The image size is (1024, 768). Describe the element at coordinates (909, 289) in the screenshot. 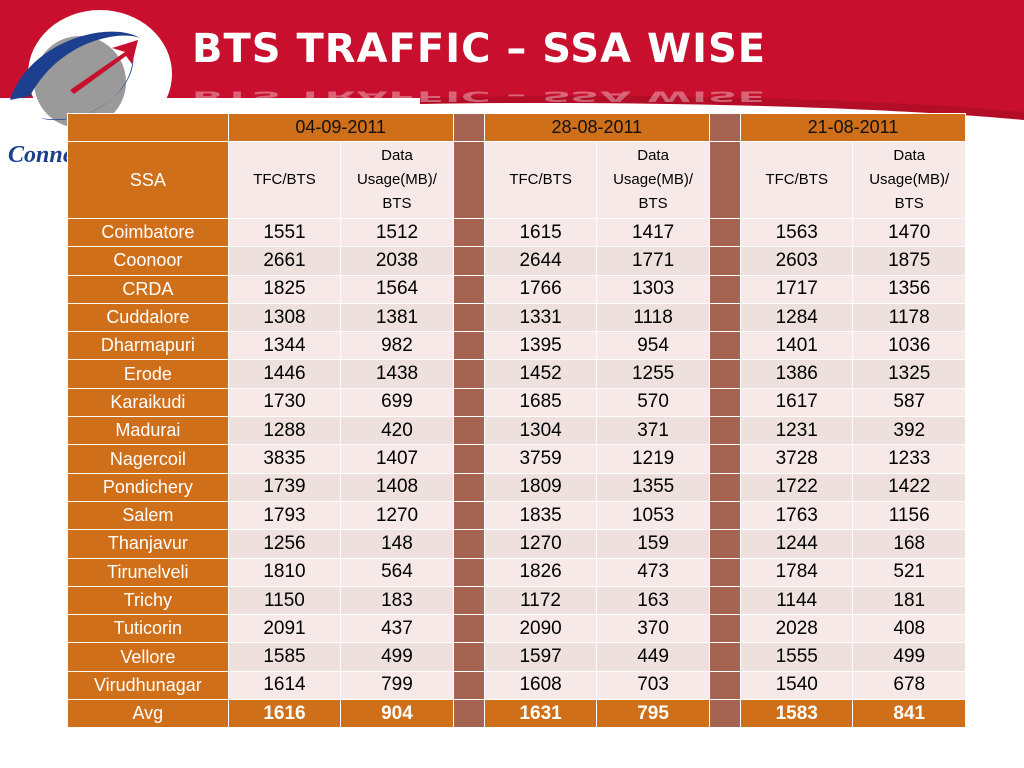

I see `value-cell: 1356` at that location.